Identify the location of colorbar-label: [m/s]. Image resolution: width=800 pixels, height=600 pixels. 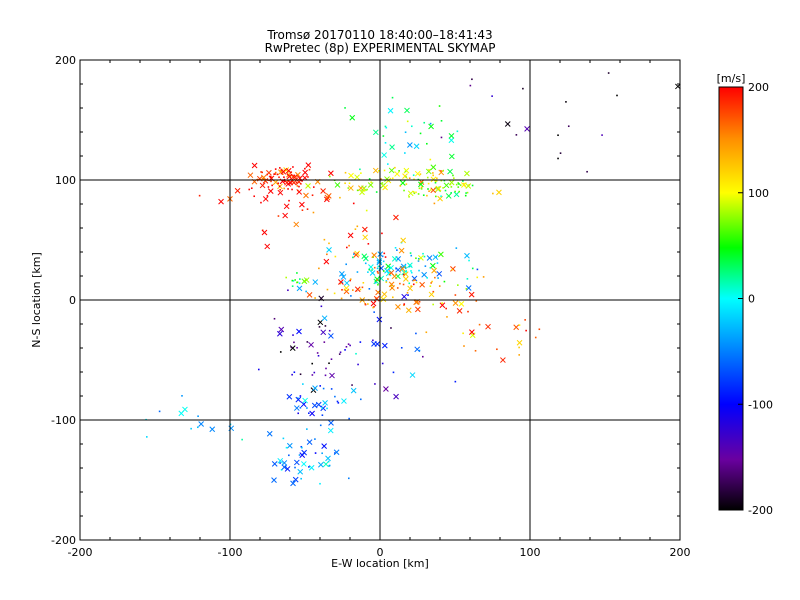
(731, 78).